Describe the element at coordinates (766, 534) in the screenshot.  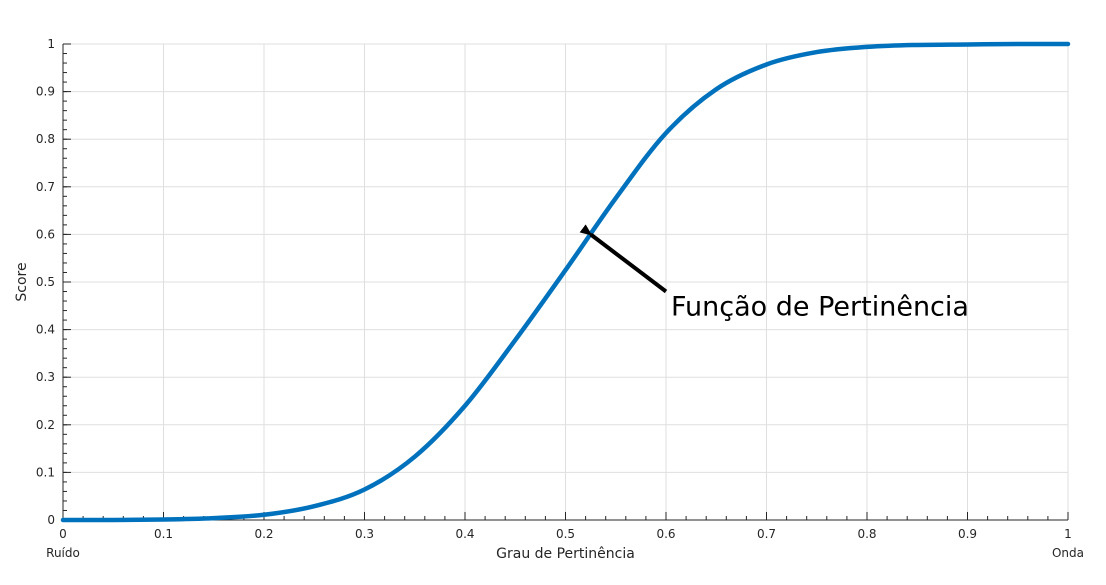
I see `x-tick-label: 0.7` at that location.